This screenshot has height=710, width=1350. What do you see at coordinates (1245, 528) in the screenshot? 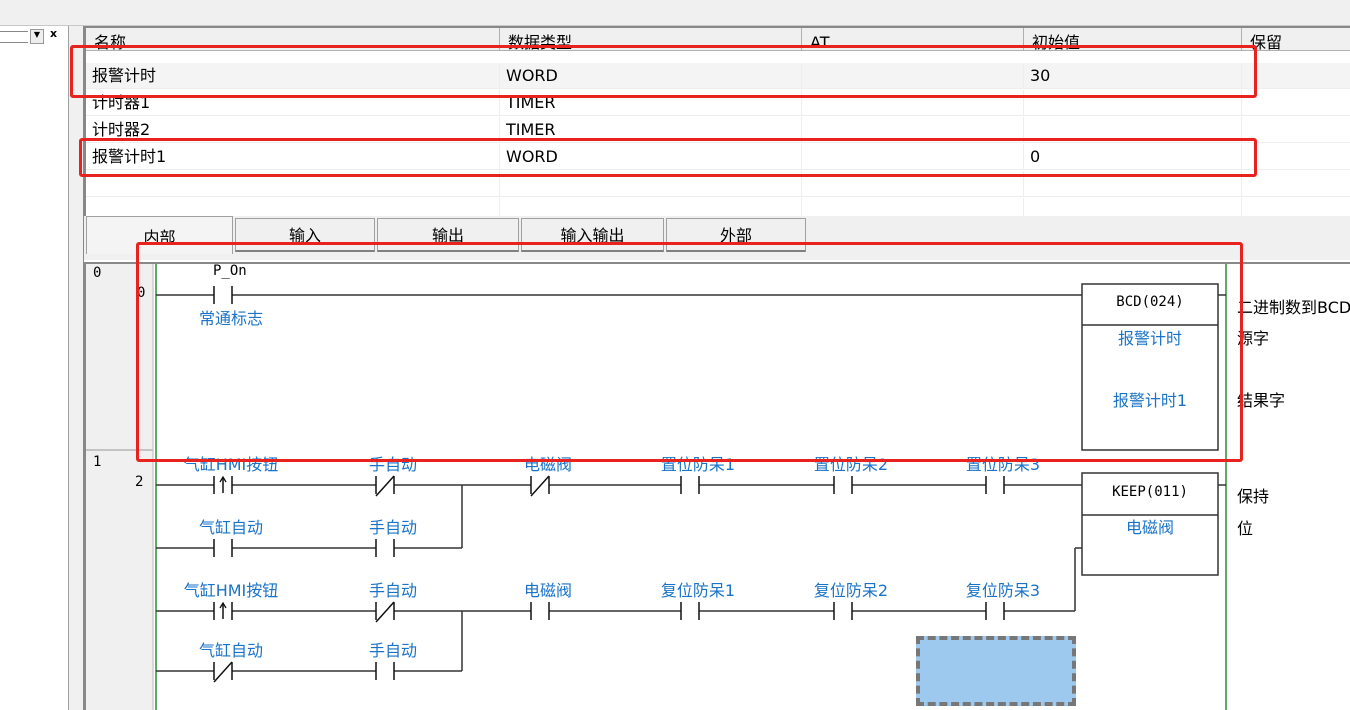
I see `instruction-description: 位` at bounding box center [1245, 528].